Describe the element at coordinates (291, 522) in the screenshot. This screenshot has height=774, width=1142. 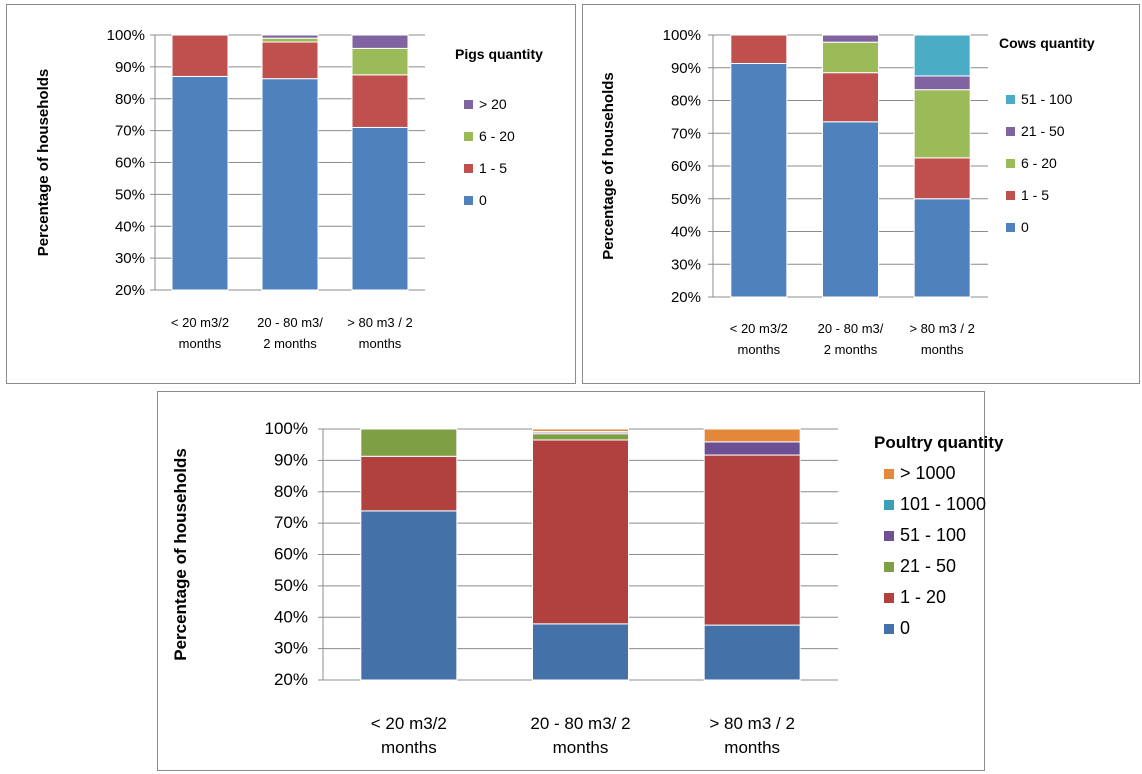
I see `y-tick-label: 70%` at that location.